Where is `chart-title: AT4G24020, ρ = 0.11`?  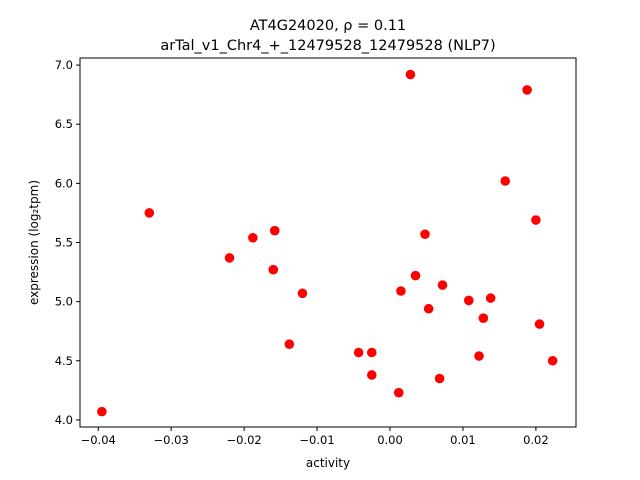 chart-title: AT4G24020, ρ = 0.11 is located at coordinates (328, 26).